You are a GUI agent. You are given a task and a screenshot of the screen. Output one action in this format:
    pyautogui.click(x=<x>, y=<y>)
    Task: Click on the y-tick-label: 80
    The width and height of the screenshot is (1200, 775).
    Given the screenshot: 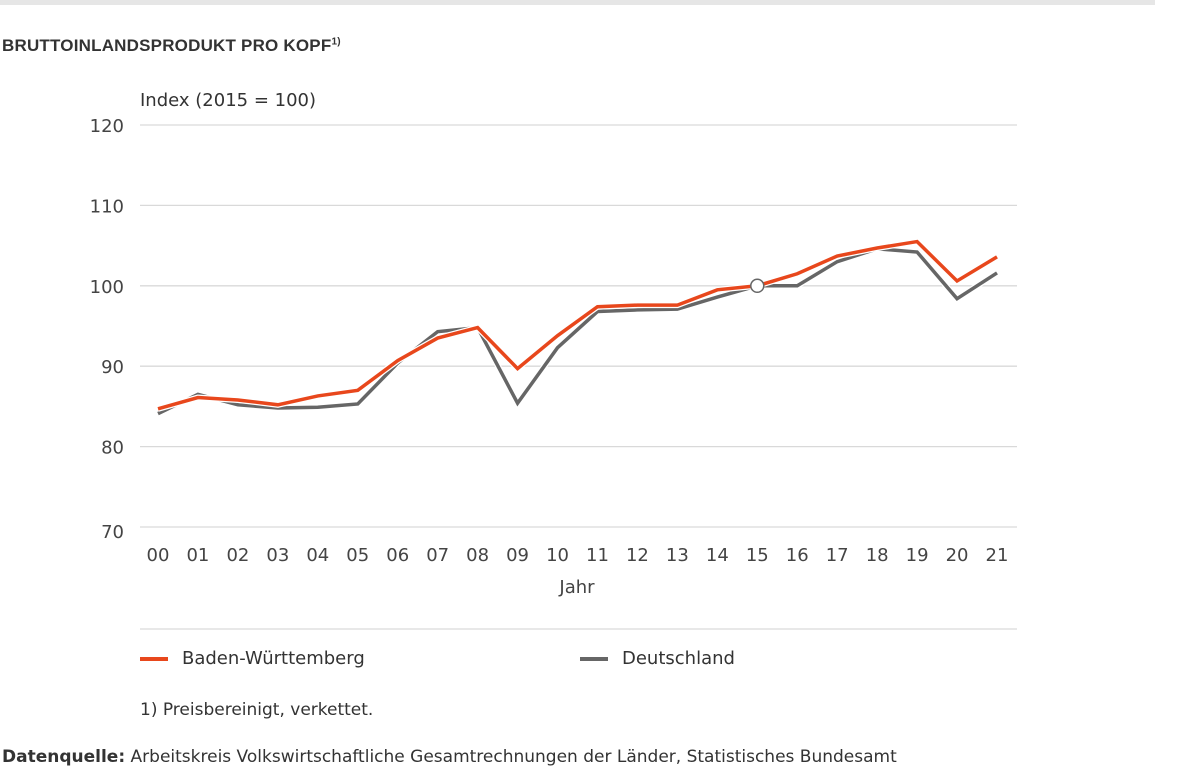 What is the action you would take?
    pyautogui.click(x=112, y=448)
    